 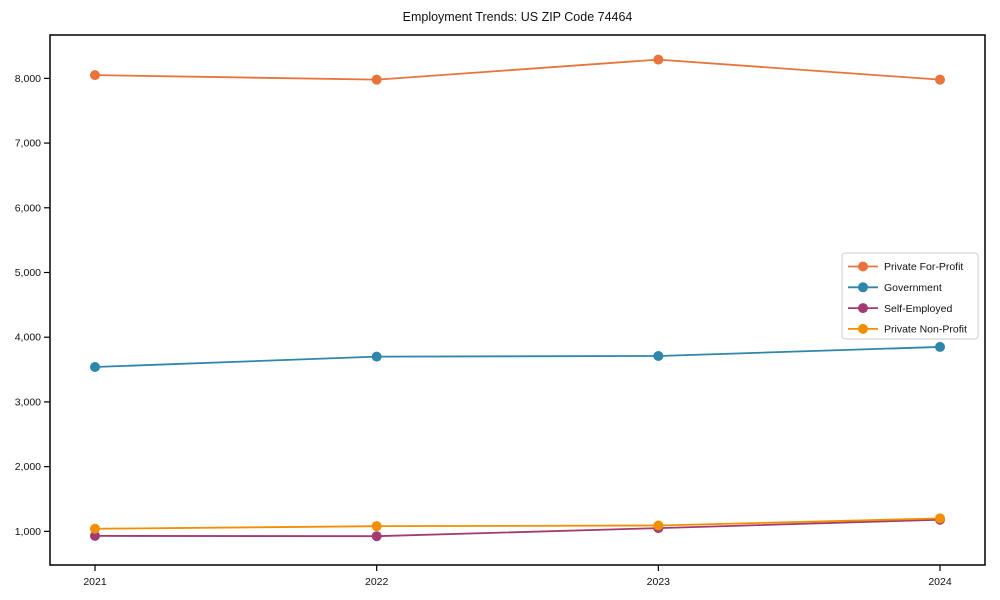 What do you see at coordinates (28, 532) in the screenshot?
I see `y-tick-label: 1,000` at bounding box center [28, 532].